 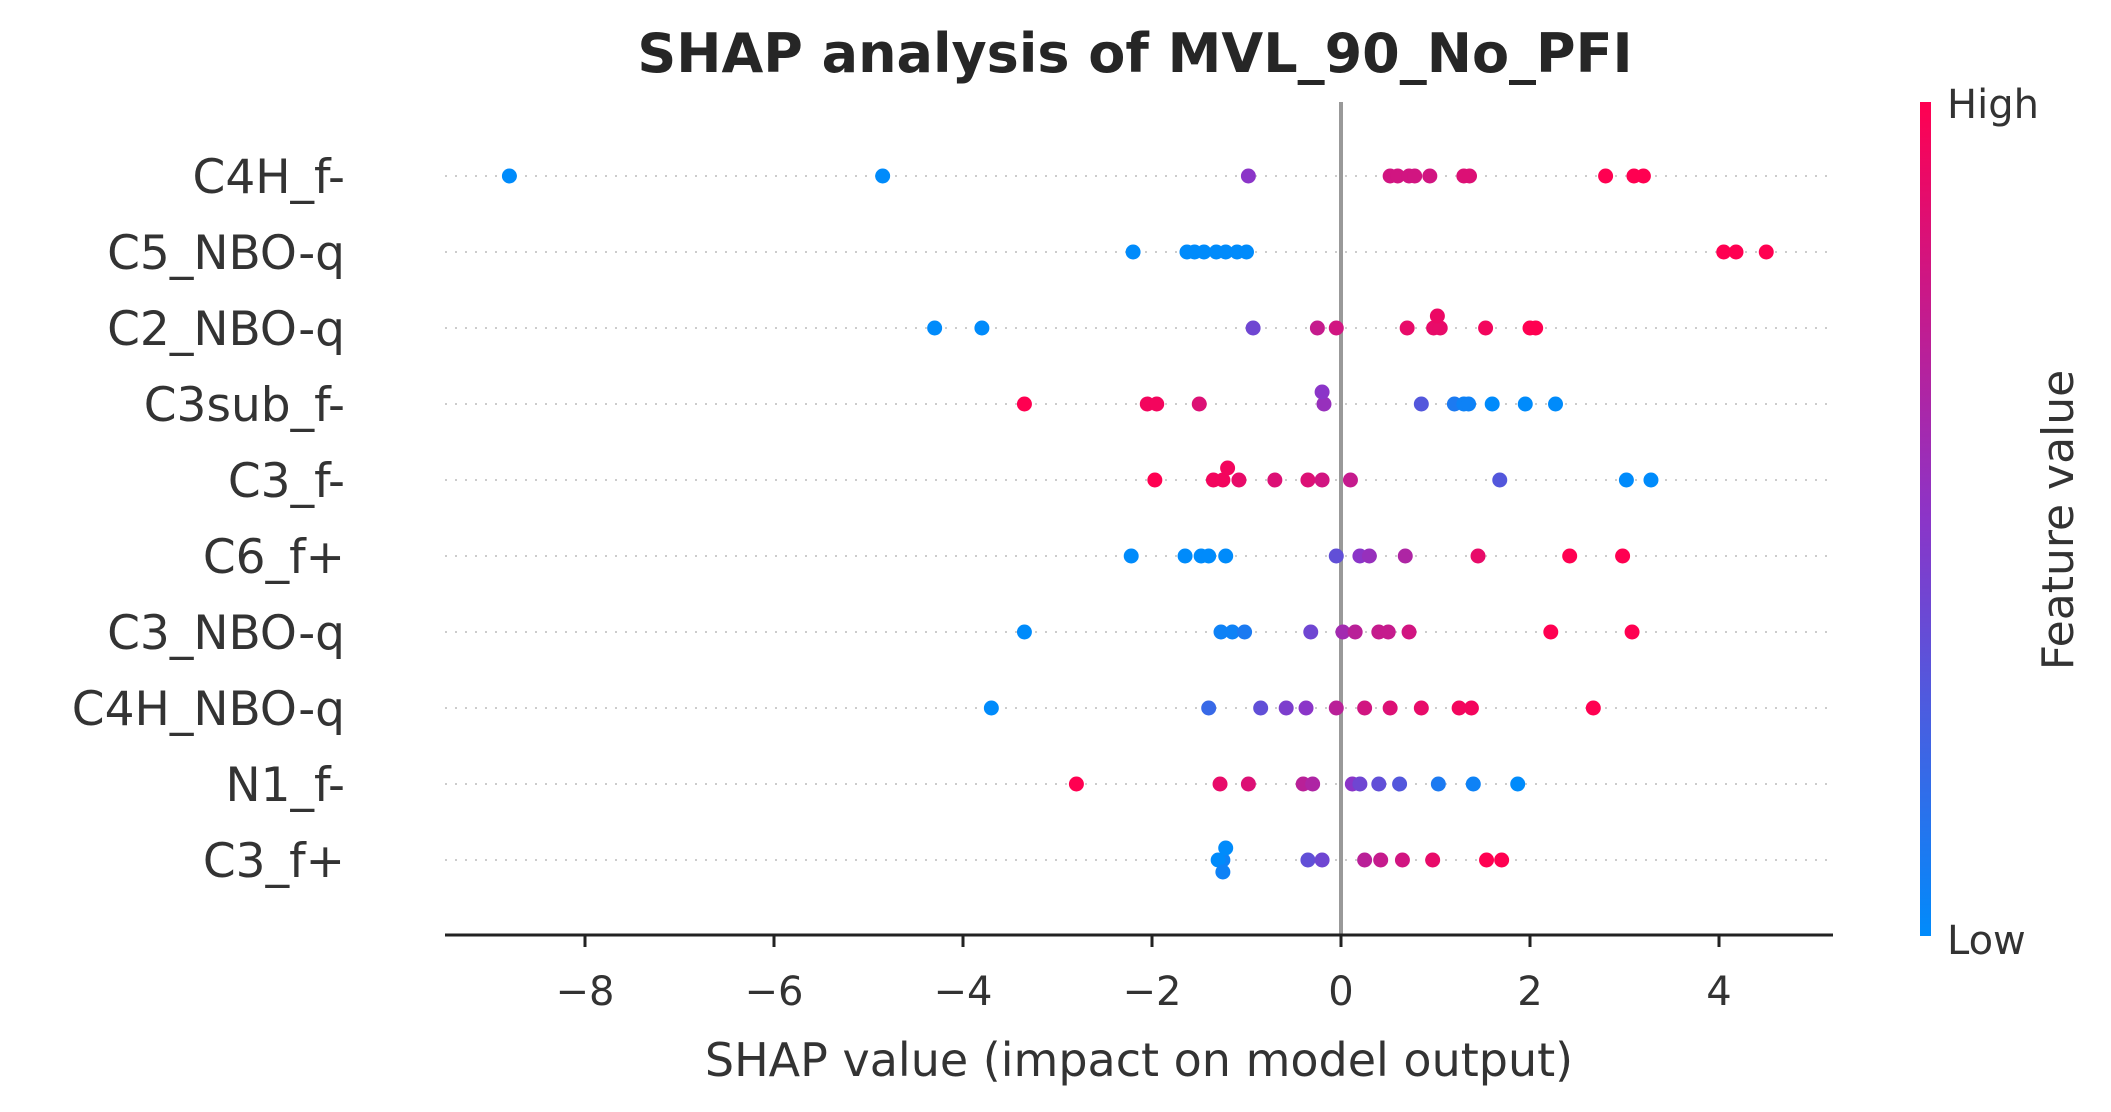 I want to click on x-axis-ticks: −8 −6 −4 −2 0 2 4, so click(x=1144, y=975).